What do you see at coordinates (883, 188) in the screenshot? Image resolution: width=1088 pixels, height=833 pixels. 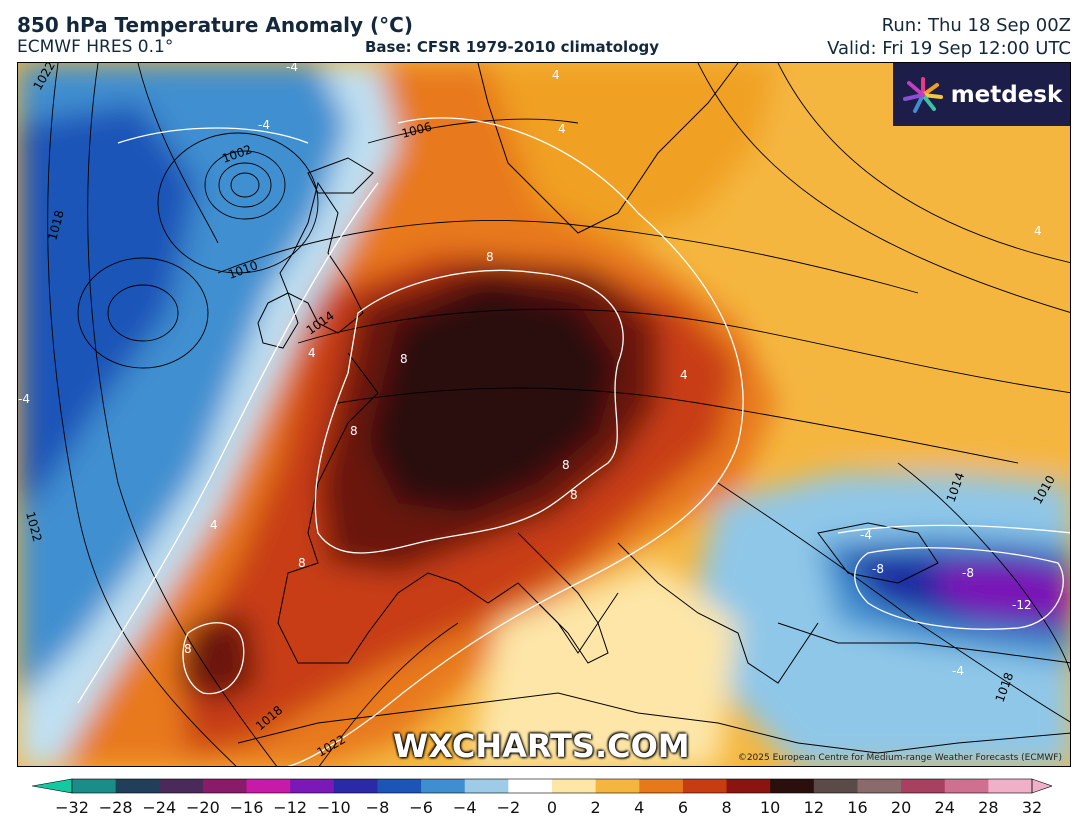 I see `isobar-c` at bounding box center [883, 188].